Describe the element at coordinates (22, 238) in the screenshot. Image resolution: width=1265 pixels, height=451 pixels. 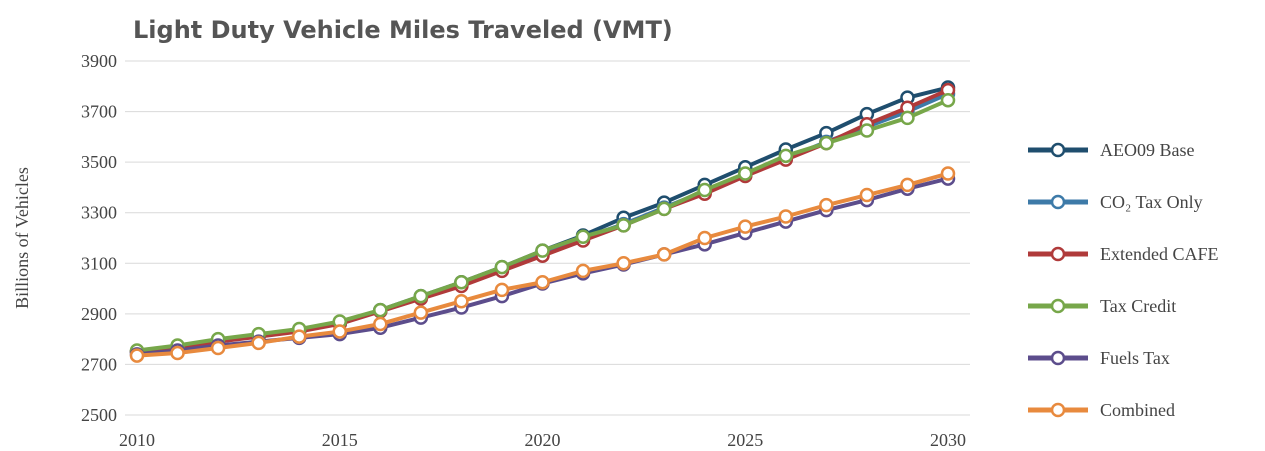
I see `y-axis-label: Billions of Vehicles` at that location.